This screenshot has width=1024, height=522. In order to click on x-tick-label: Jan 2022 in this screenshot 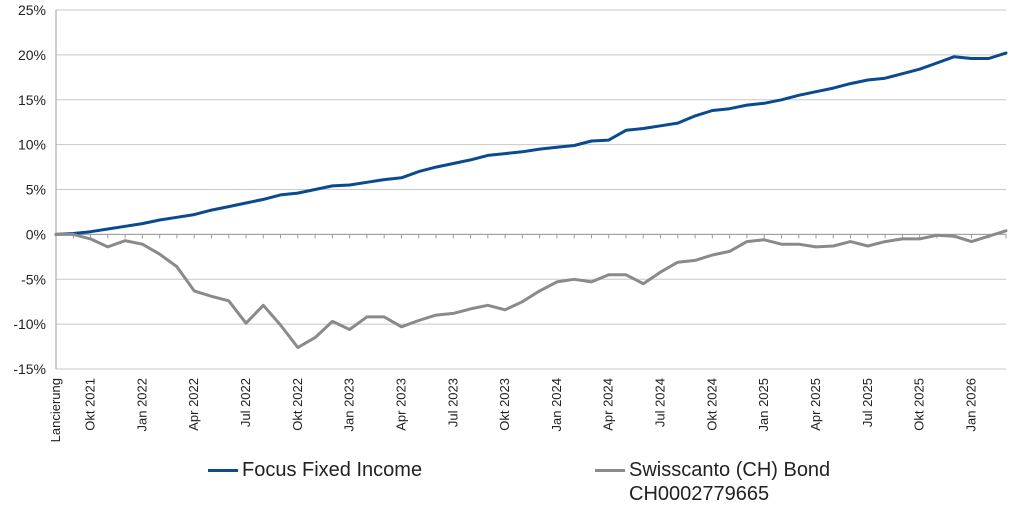, I will do `click(141, 405)`.